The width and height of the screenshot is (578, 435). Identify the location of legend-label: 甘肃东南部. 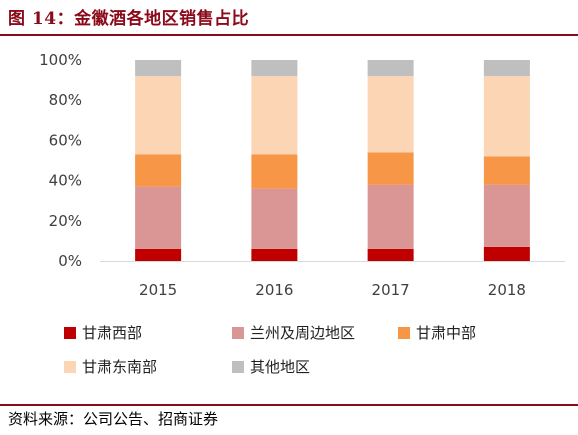
(120, 367).